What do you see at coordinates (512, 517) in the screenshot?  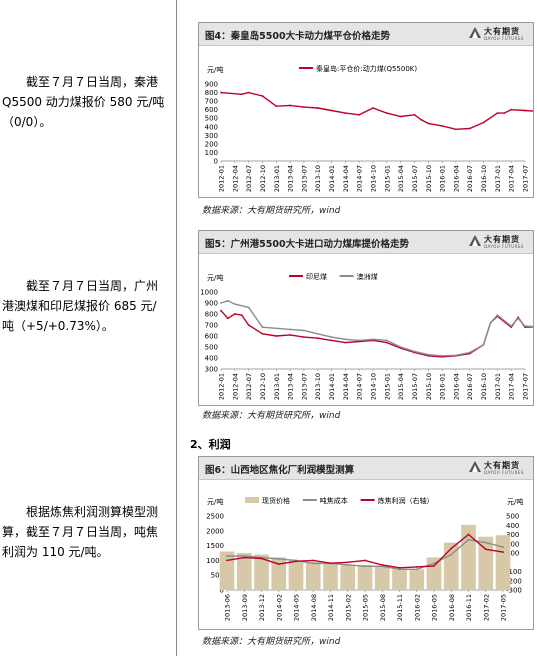 I see `y2-tick-label: 500` at bounding box center [512, 517].